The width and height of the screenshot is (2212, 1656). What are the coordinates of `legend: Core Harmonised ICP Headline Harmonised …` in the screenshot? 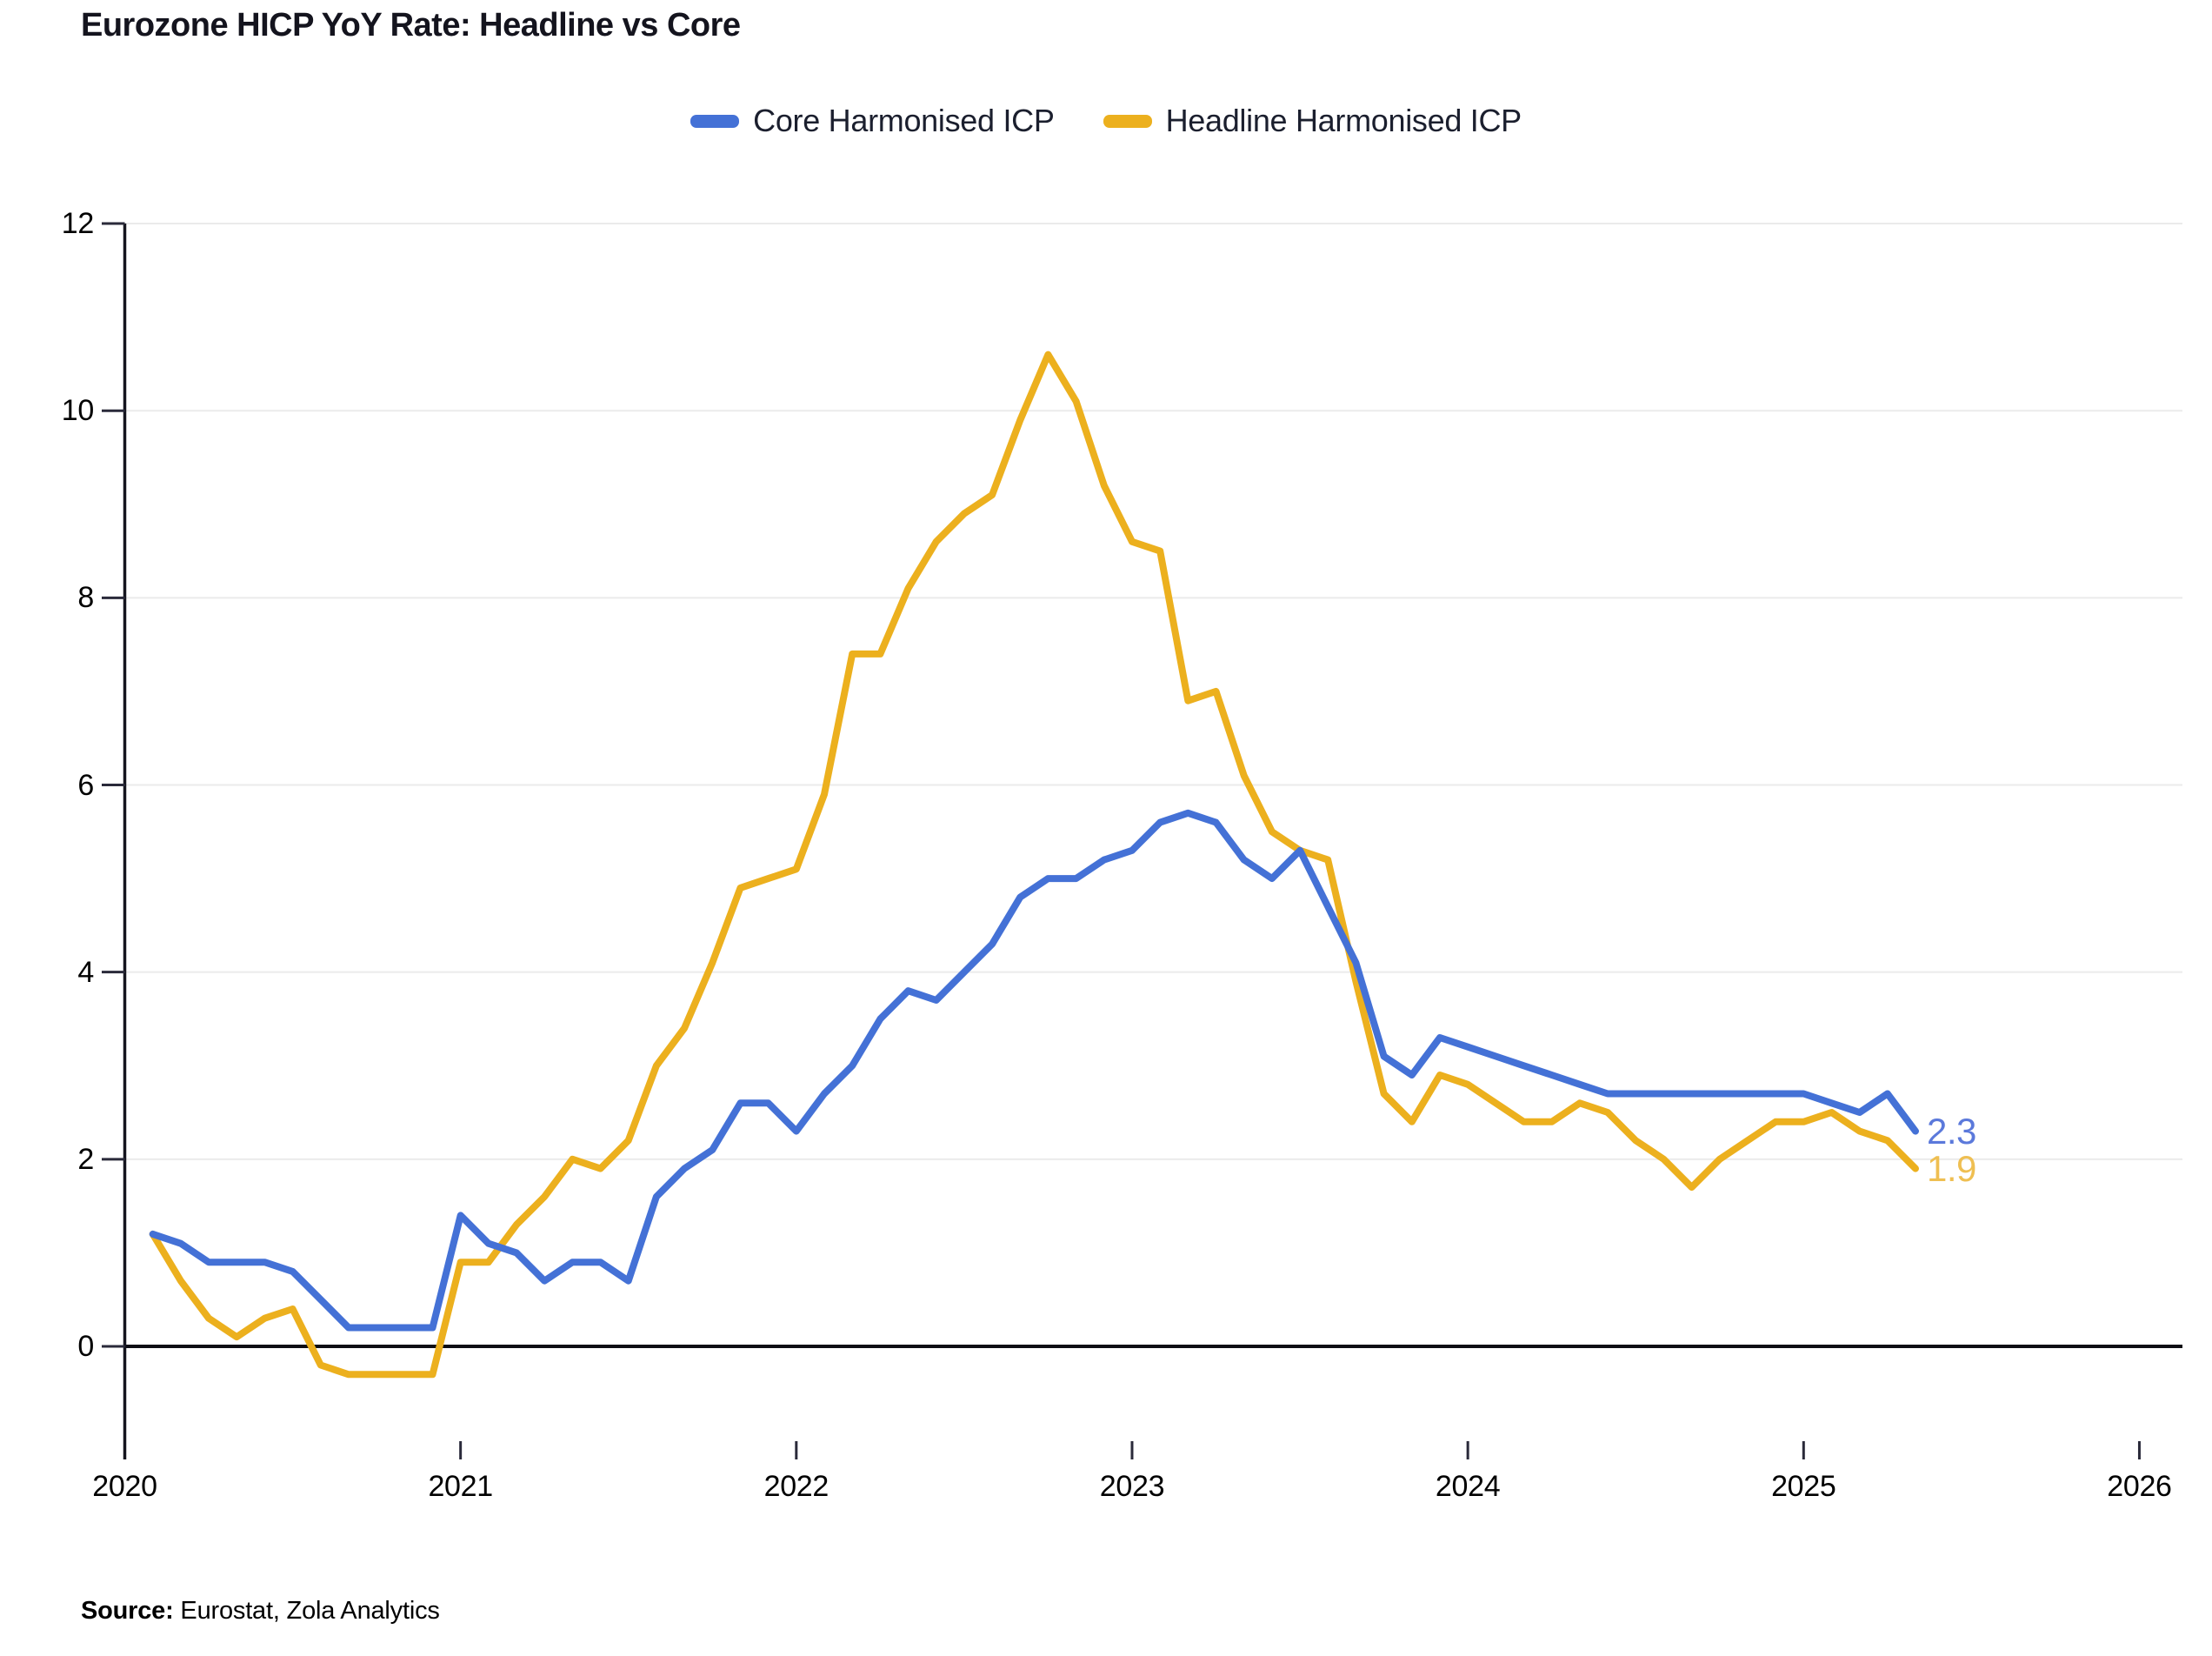 It's located at (1106, 121).